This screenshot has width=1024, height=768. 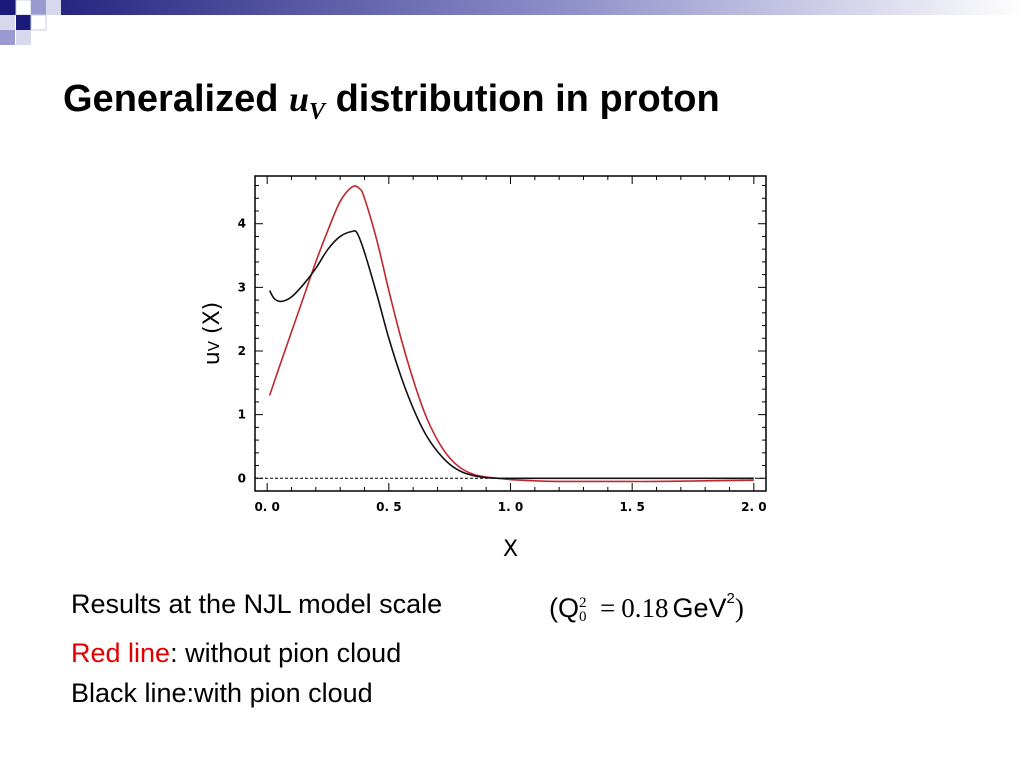 I want to click on formula-unit: GeV, so click(x=699, y=608).